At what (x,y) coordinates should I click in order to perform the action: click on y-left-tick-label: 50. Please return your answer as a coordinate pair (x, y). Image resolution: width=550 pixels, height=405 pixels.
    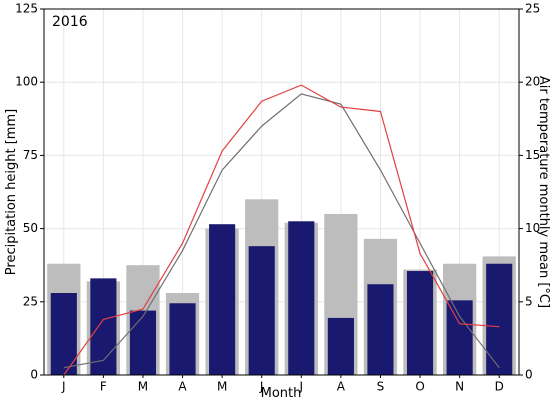
    Looking at the image, I should click on (30, 228).